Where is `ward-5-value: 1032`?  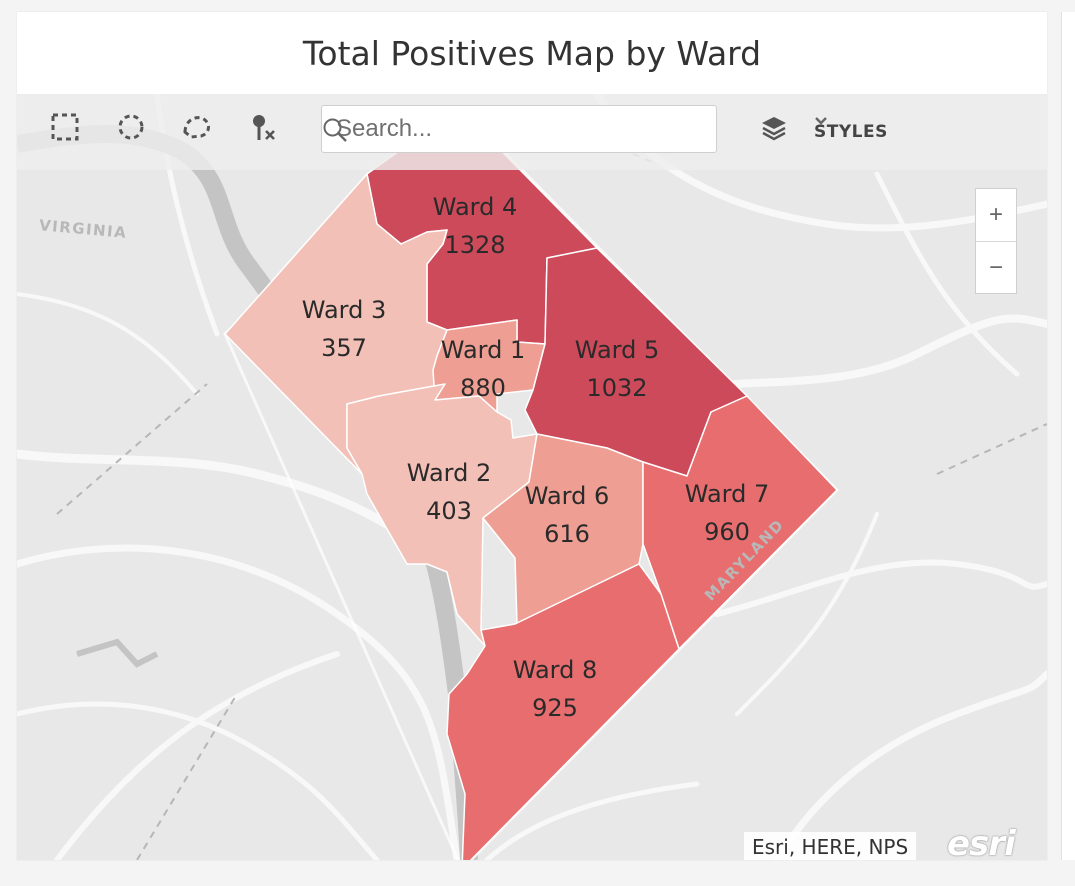
ward-5-value: 1032 is located at coordinates (617, 388).